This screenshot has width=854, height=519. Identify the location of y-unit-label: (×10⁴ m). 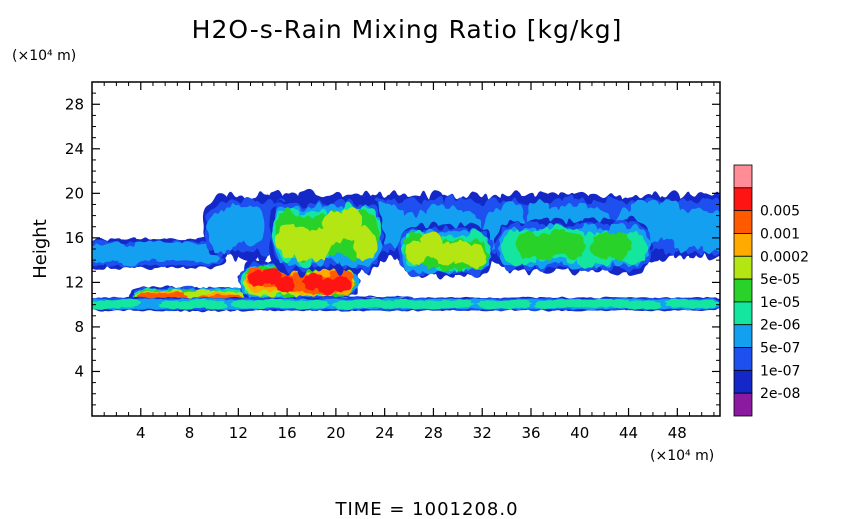
(44, 56).